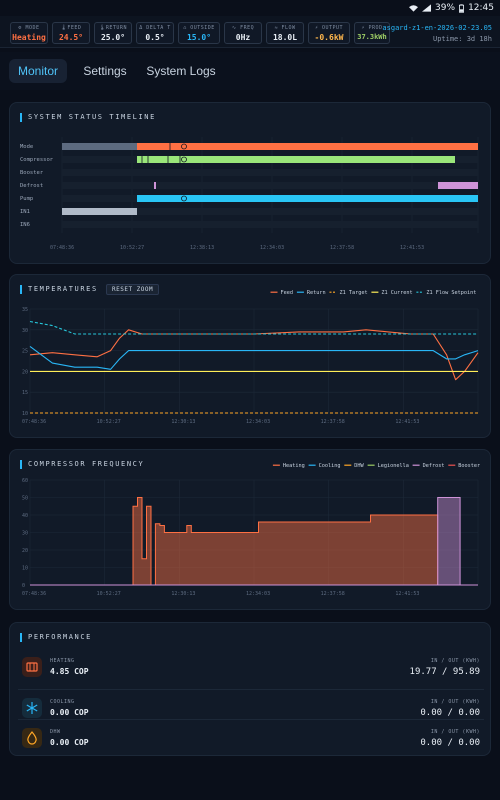 Image resolution: width=500 pixels, height=800 pixels. What do you see at coordinates (272, 248) in the screenshot?
I see `timeline-x-tick: 12:34:03` at bounding box center [272, 248].